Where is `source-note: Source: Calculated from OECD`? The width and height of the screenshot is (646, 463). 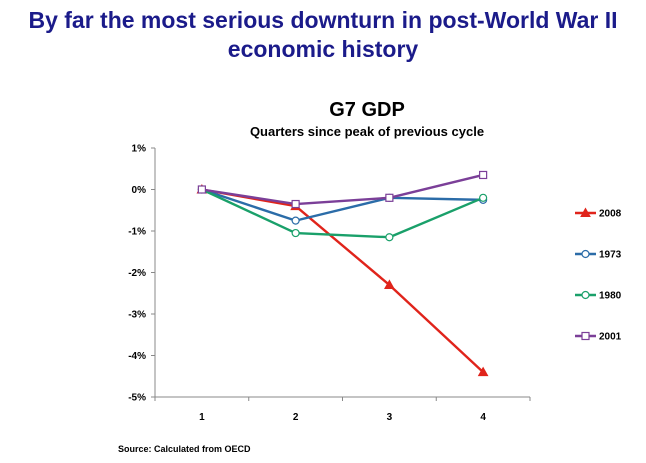 source-note: Source: Calculated from OECD is located at coordinates (184, 449).